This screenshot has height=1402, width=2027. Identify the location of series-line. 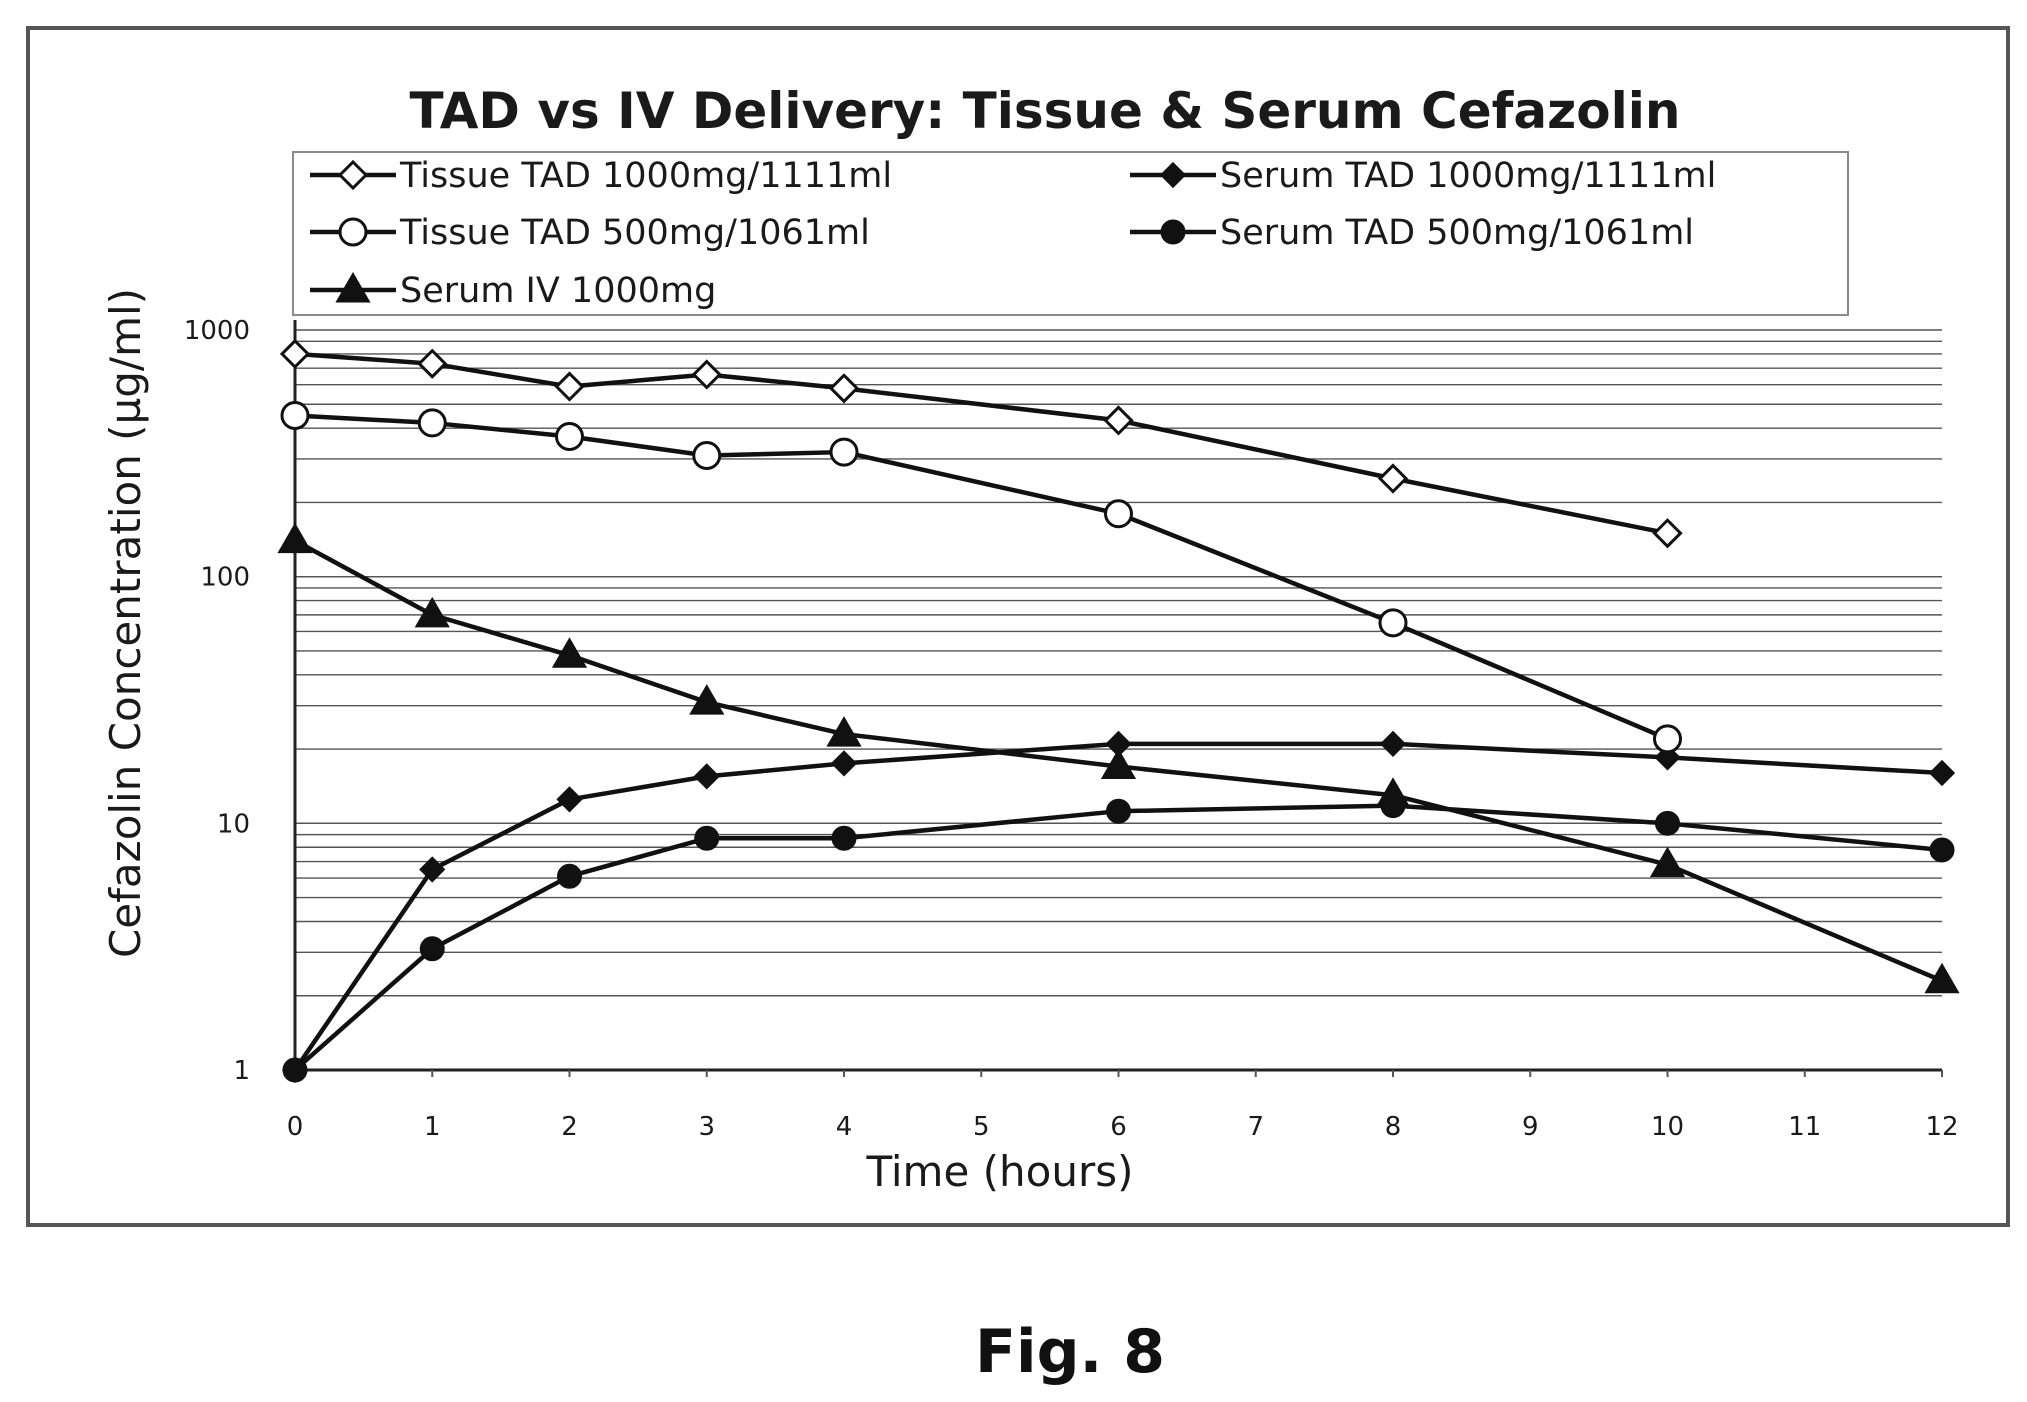
(981, 443).